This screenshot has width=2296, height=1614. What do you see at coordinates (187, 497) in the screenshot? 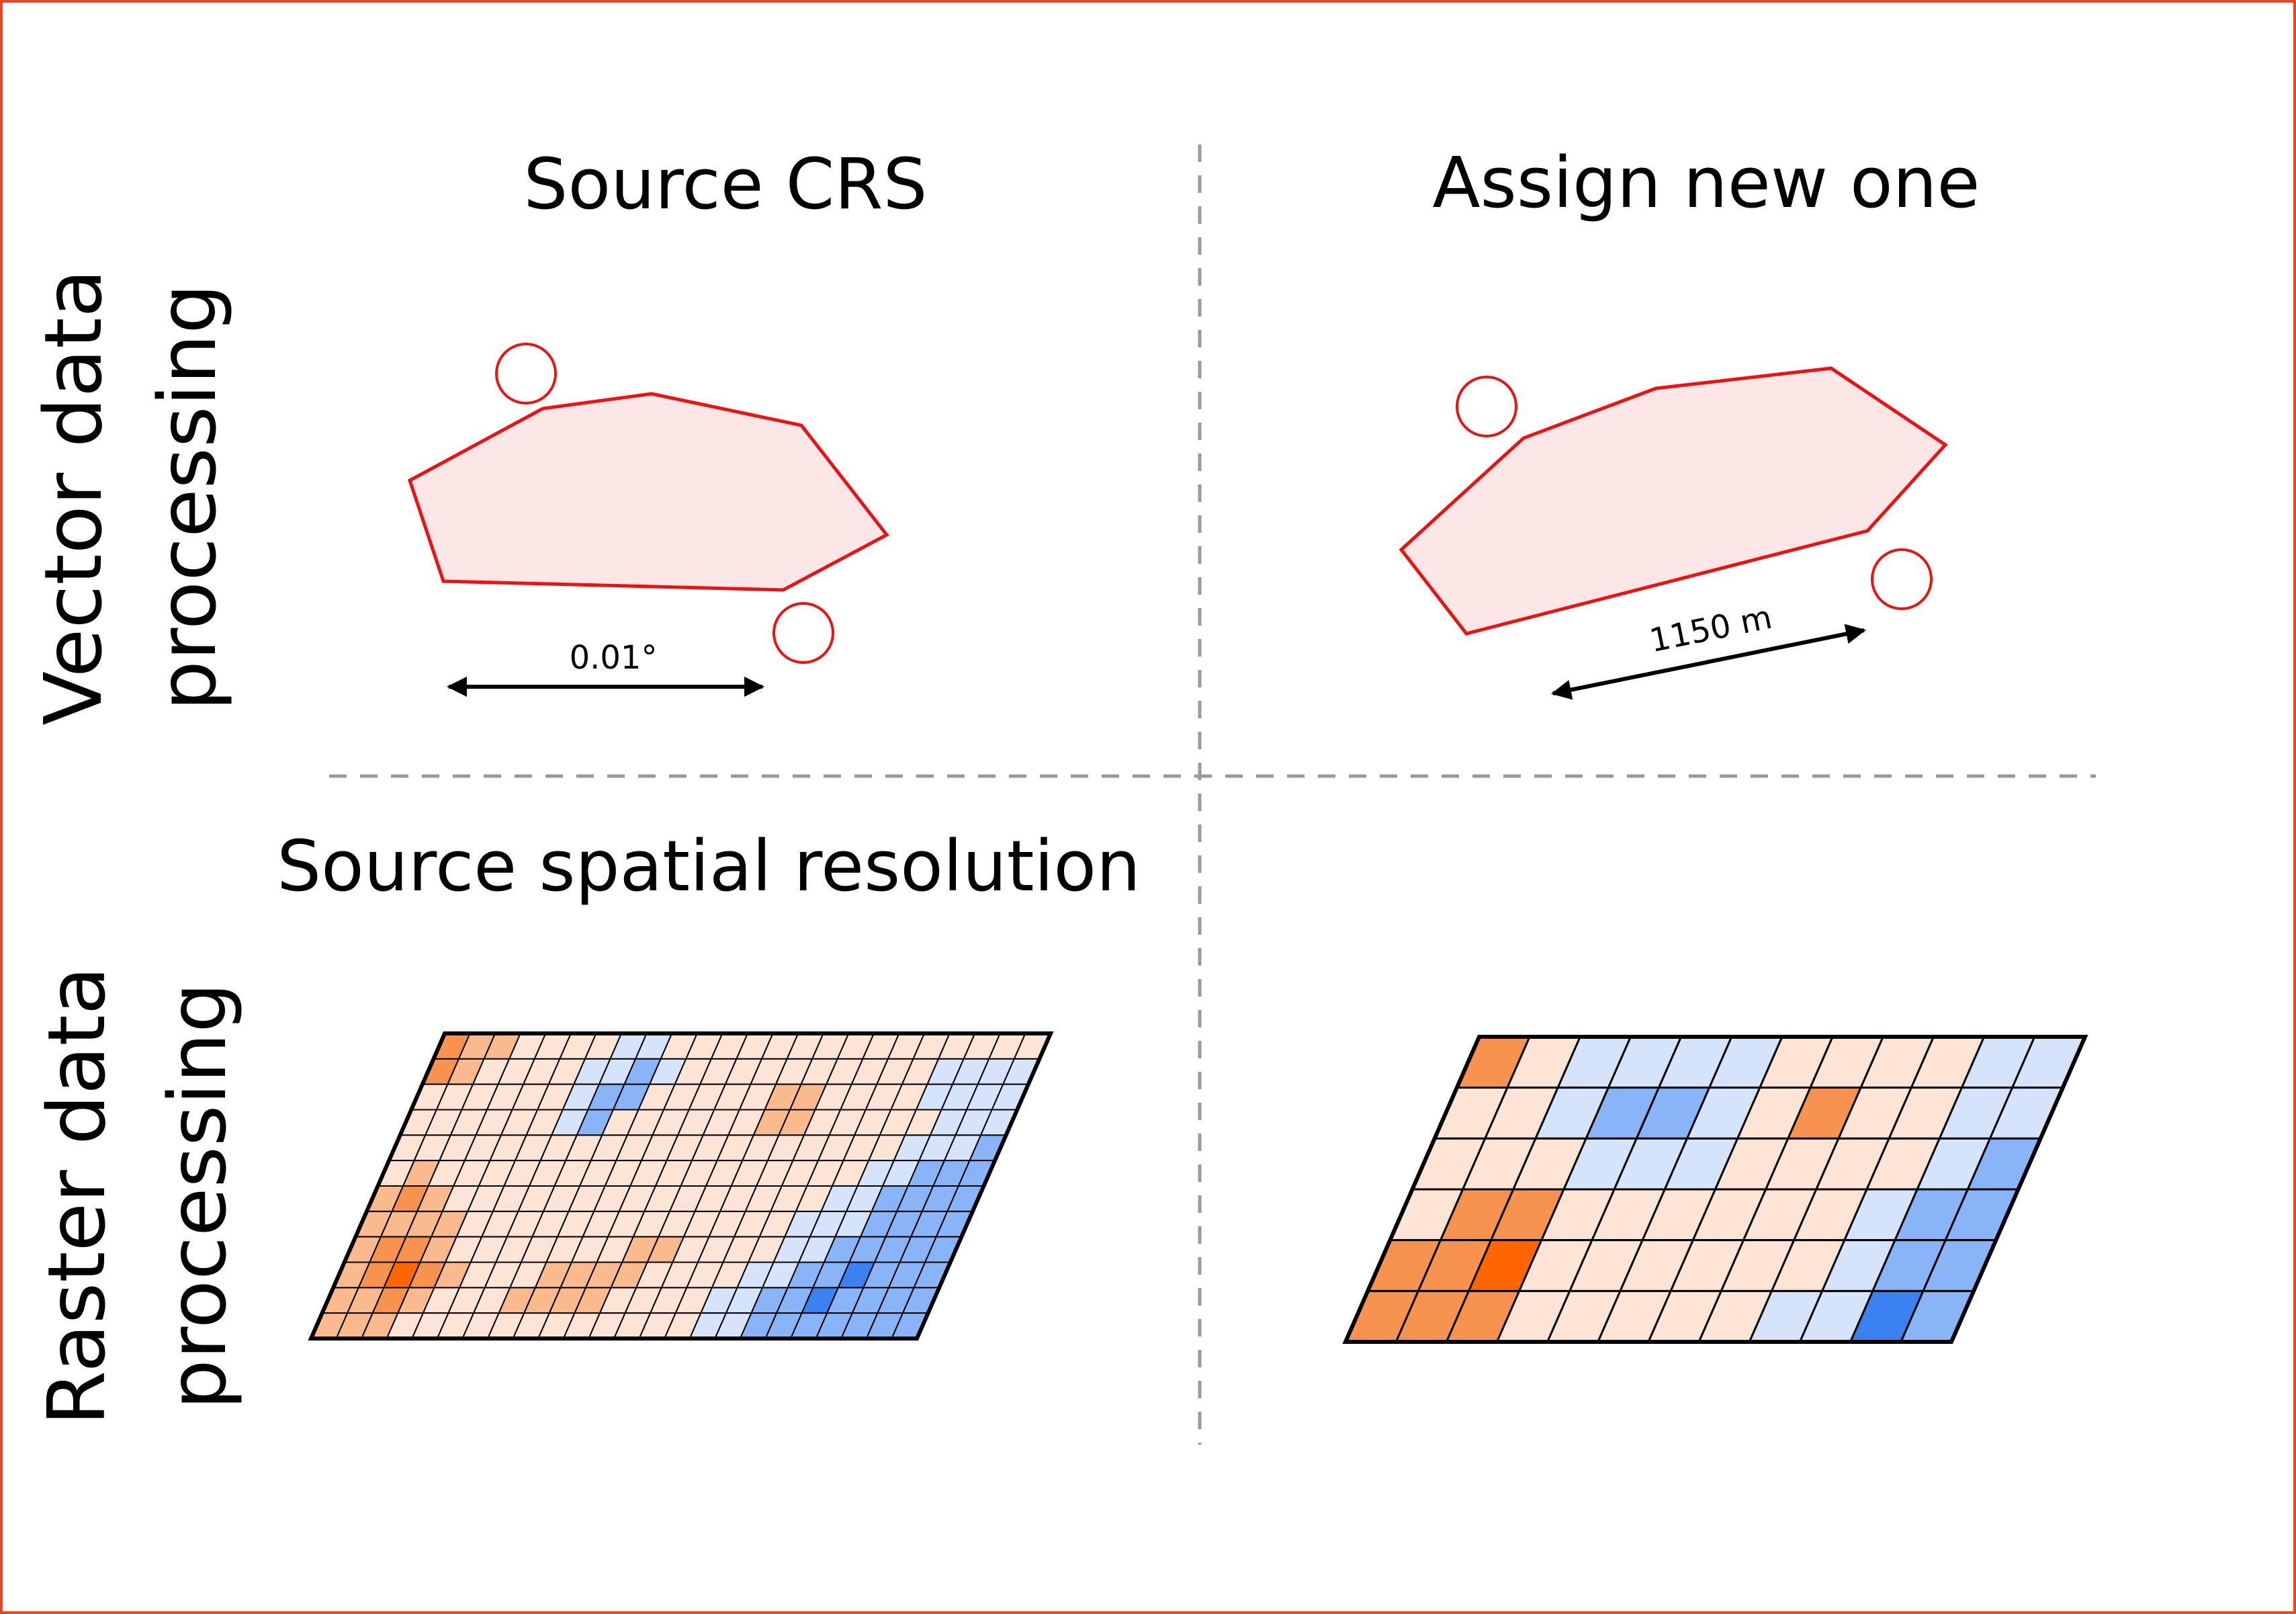
I see `row-label-vector-line2: processing` at bounding box center [187, 497].